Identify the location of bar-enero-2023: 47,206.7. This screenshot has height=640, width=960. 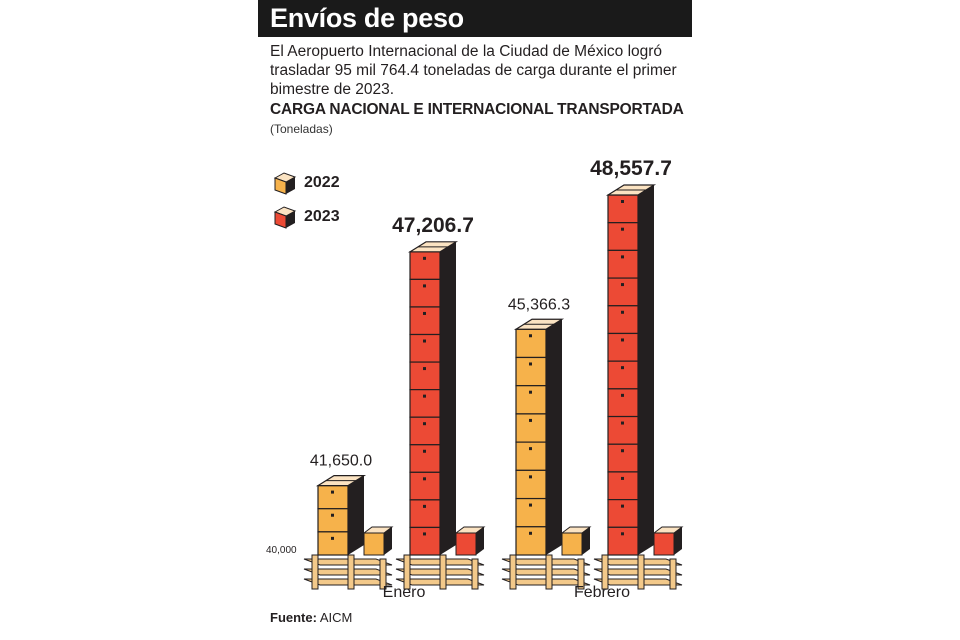
(433, 385).